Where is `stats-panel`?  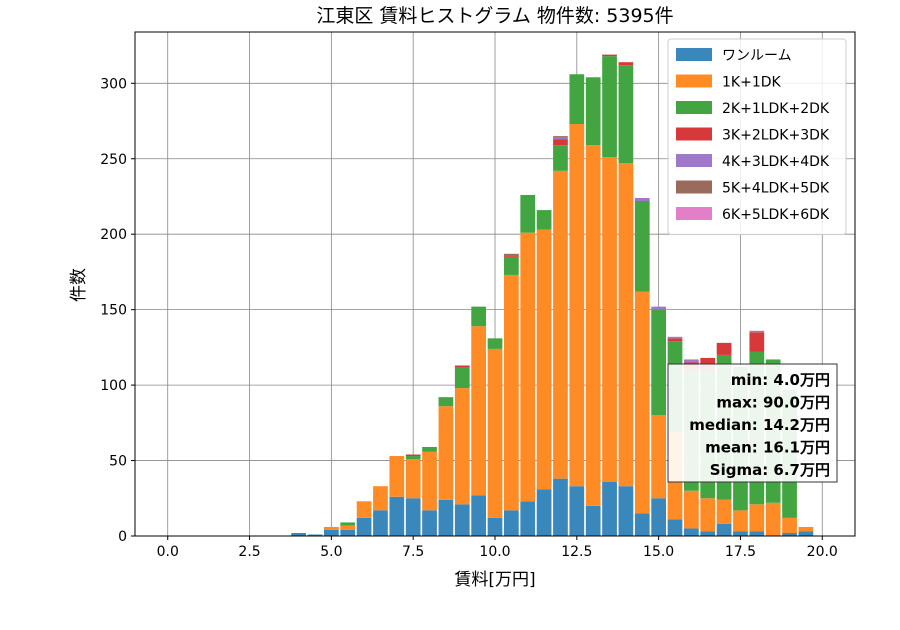 stats-panel is located at coordinates (752, 423).